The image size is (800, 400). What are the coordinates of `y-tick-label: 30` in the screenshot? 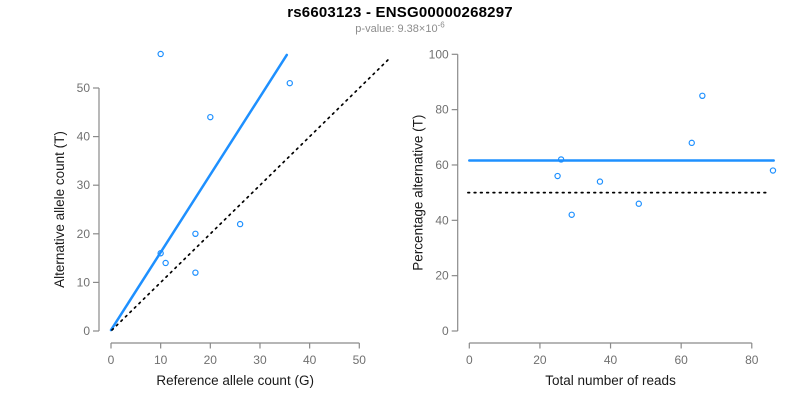 It's located at (84, 185).